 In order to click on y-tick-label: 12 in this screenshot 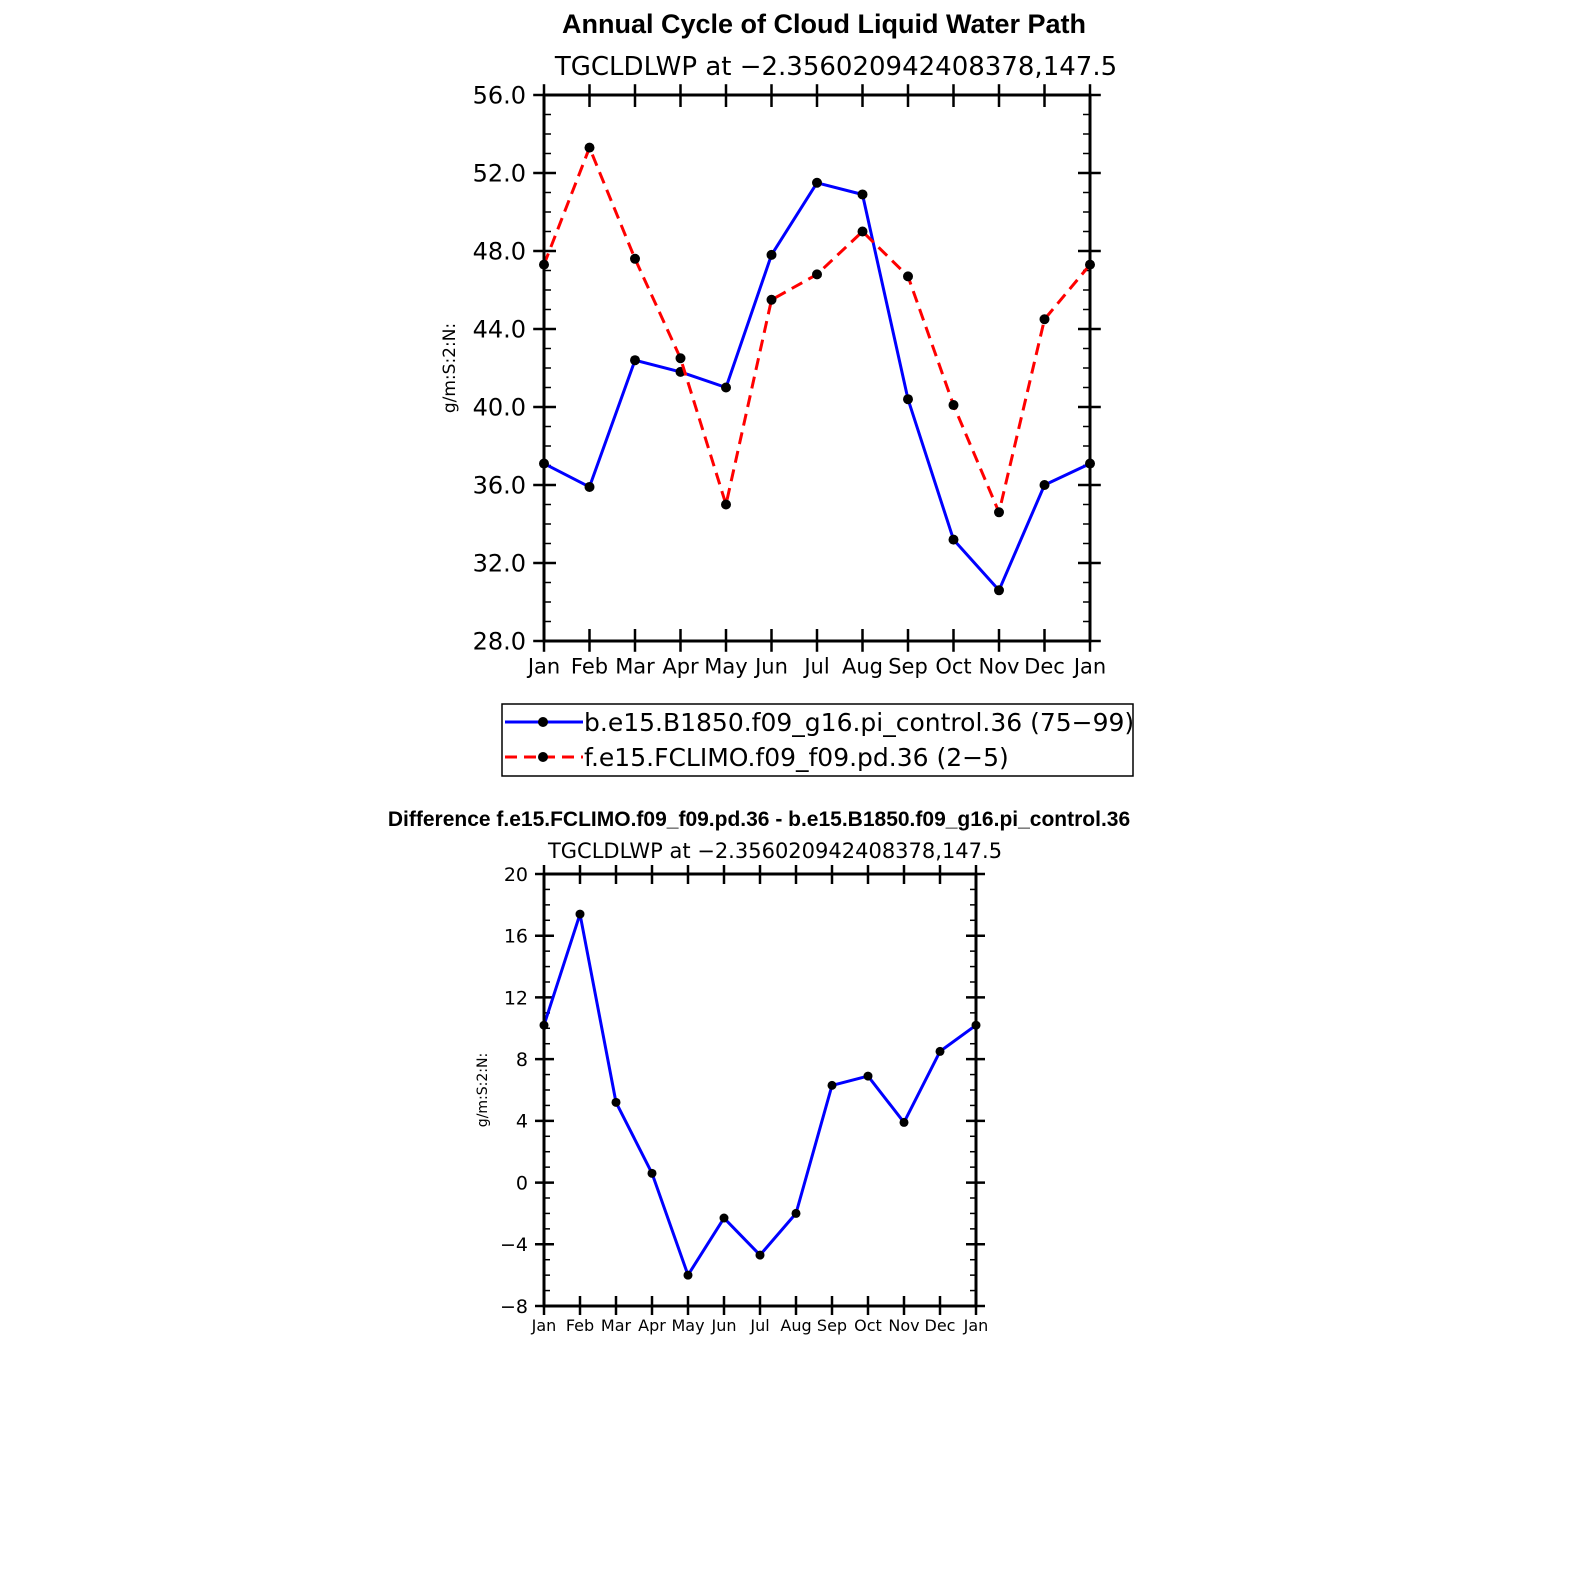, I will do `click(516, 998)`.